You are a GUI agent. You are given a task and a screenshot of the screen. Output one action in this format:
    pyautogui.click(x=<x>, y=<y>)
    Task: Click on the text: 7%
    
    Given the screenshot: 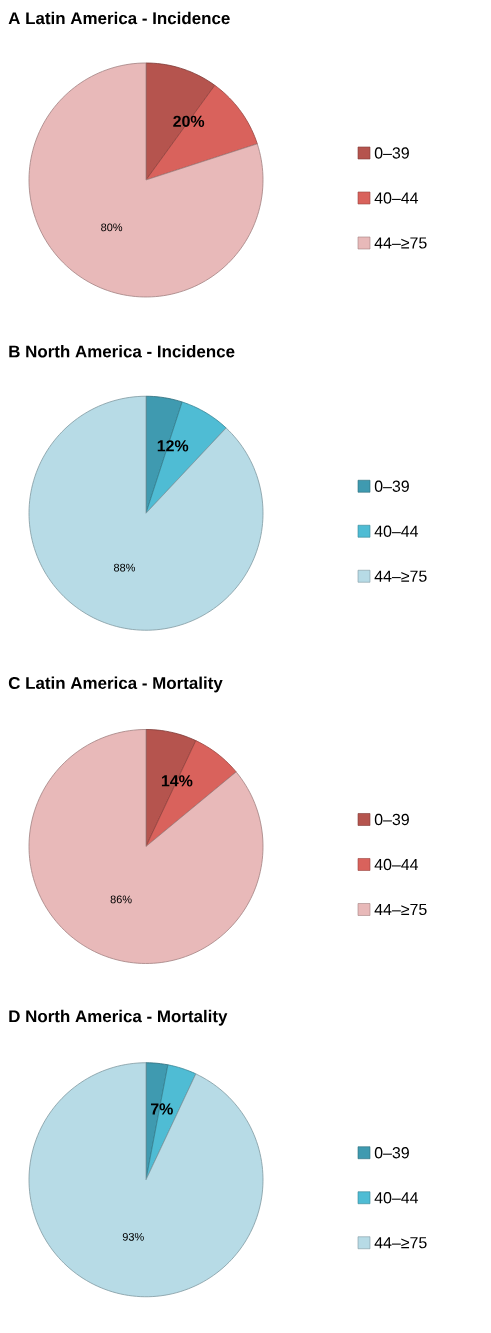 What is the action you would take?
    pyautogui.click(x=161, y=1109)
    